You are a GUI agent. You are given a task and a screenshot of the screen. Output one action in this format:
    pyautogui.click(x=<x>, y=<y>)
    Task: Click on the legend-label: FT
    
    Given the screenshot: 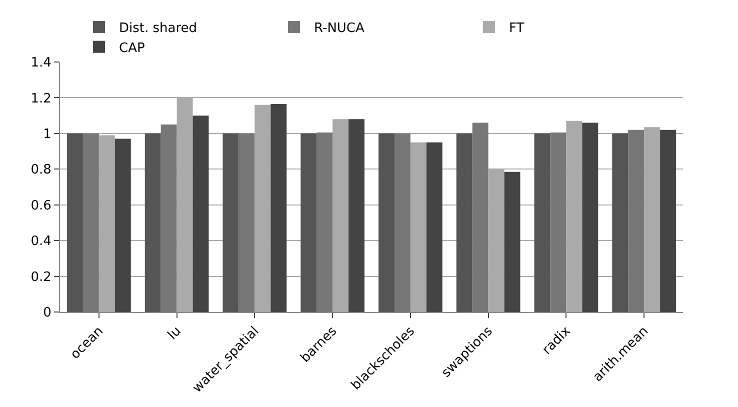 What is the action you would take?
    pyautogui.click(x=516, y=28)
    